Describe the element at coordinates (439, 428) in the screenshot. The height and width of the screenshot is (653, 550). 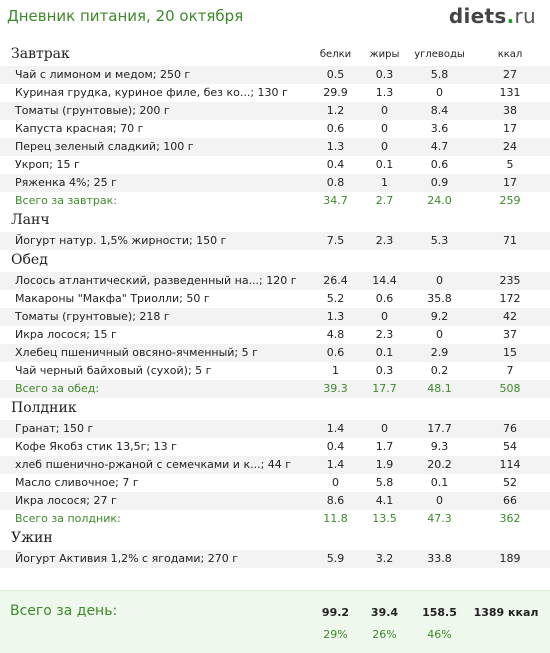
I see `value-carbs: 17.7` at that location.